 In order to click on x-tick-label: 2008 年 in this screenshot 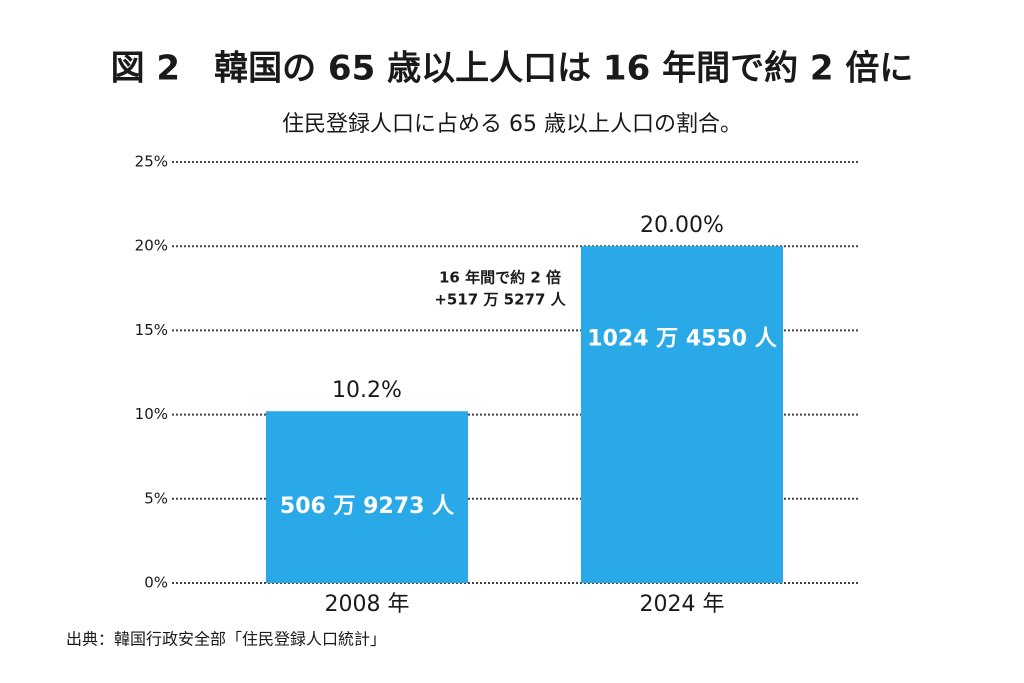, I will do `click(367, 604)`.